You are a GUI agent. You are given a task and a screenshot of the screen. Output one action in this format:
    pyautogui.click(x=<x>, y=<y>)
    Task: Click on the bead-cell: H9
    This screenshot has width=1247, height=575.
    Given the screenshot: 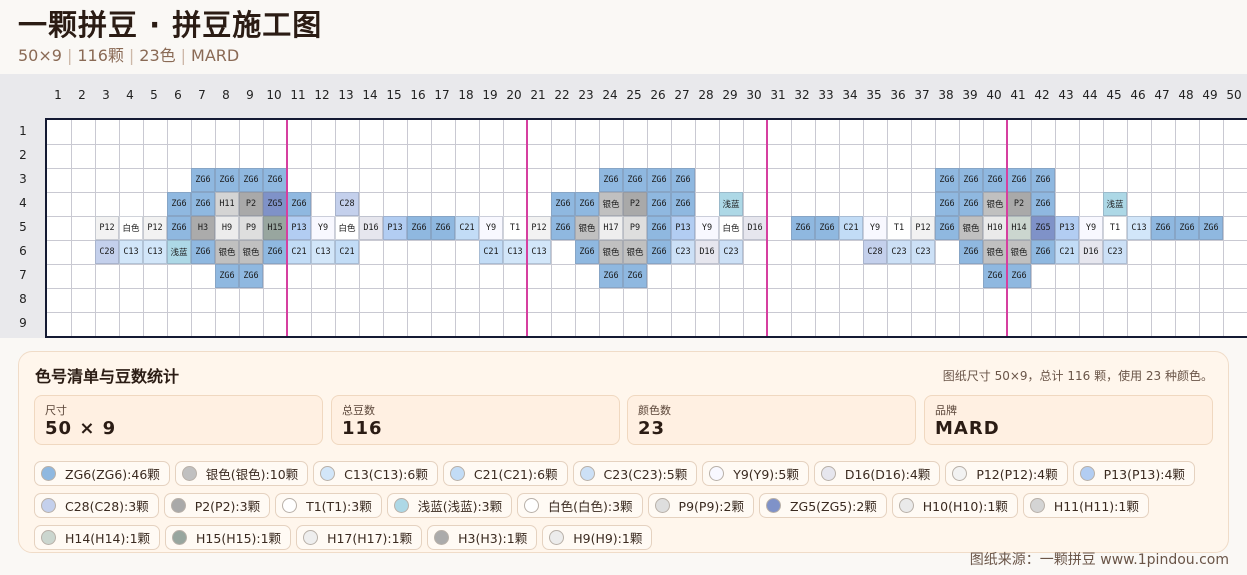 What is the action you would take?
    pyautogui.click(x=227, y=228)
    